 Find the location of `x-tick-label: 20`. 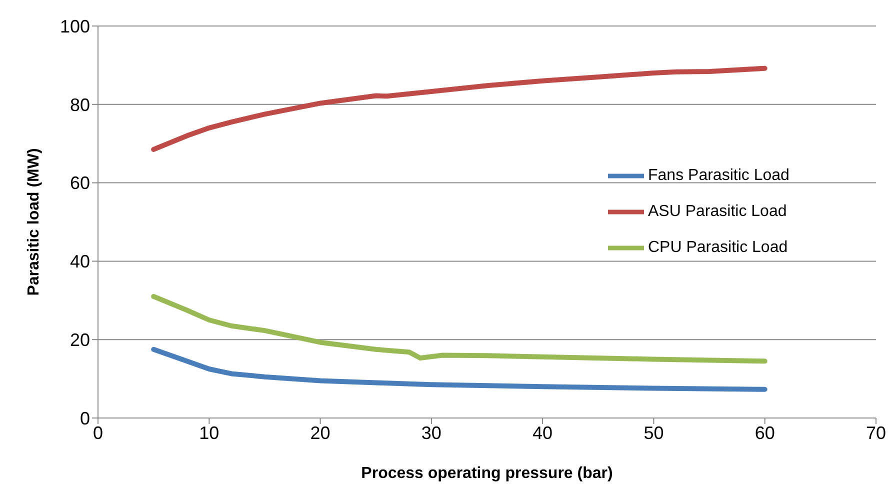

x-tick-label: 20 is located at coordinates (320, 432).